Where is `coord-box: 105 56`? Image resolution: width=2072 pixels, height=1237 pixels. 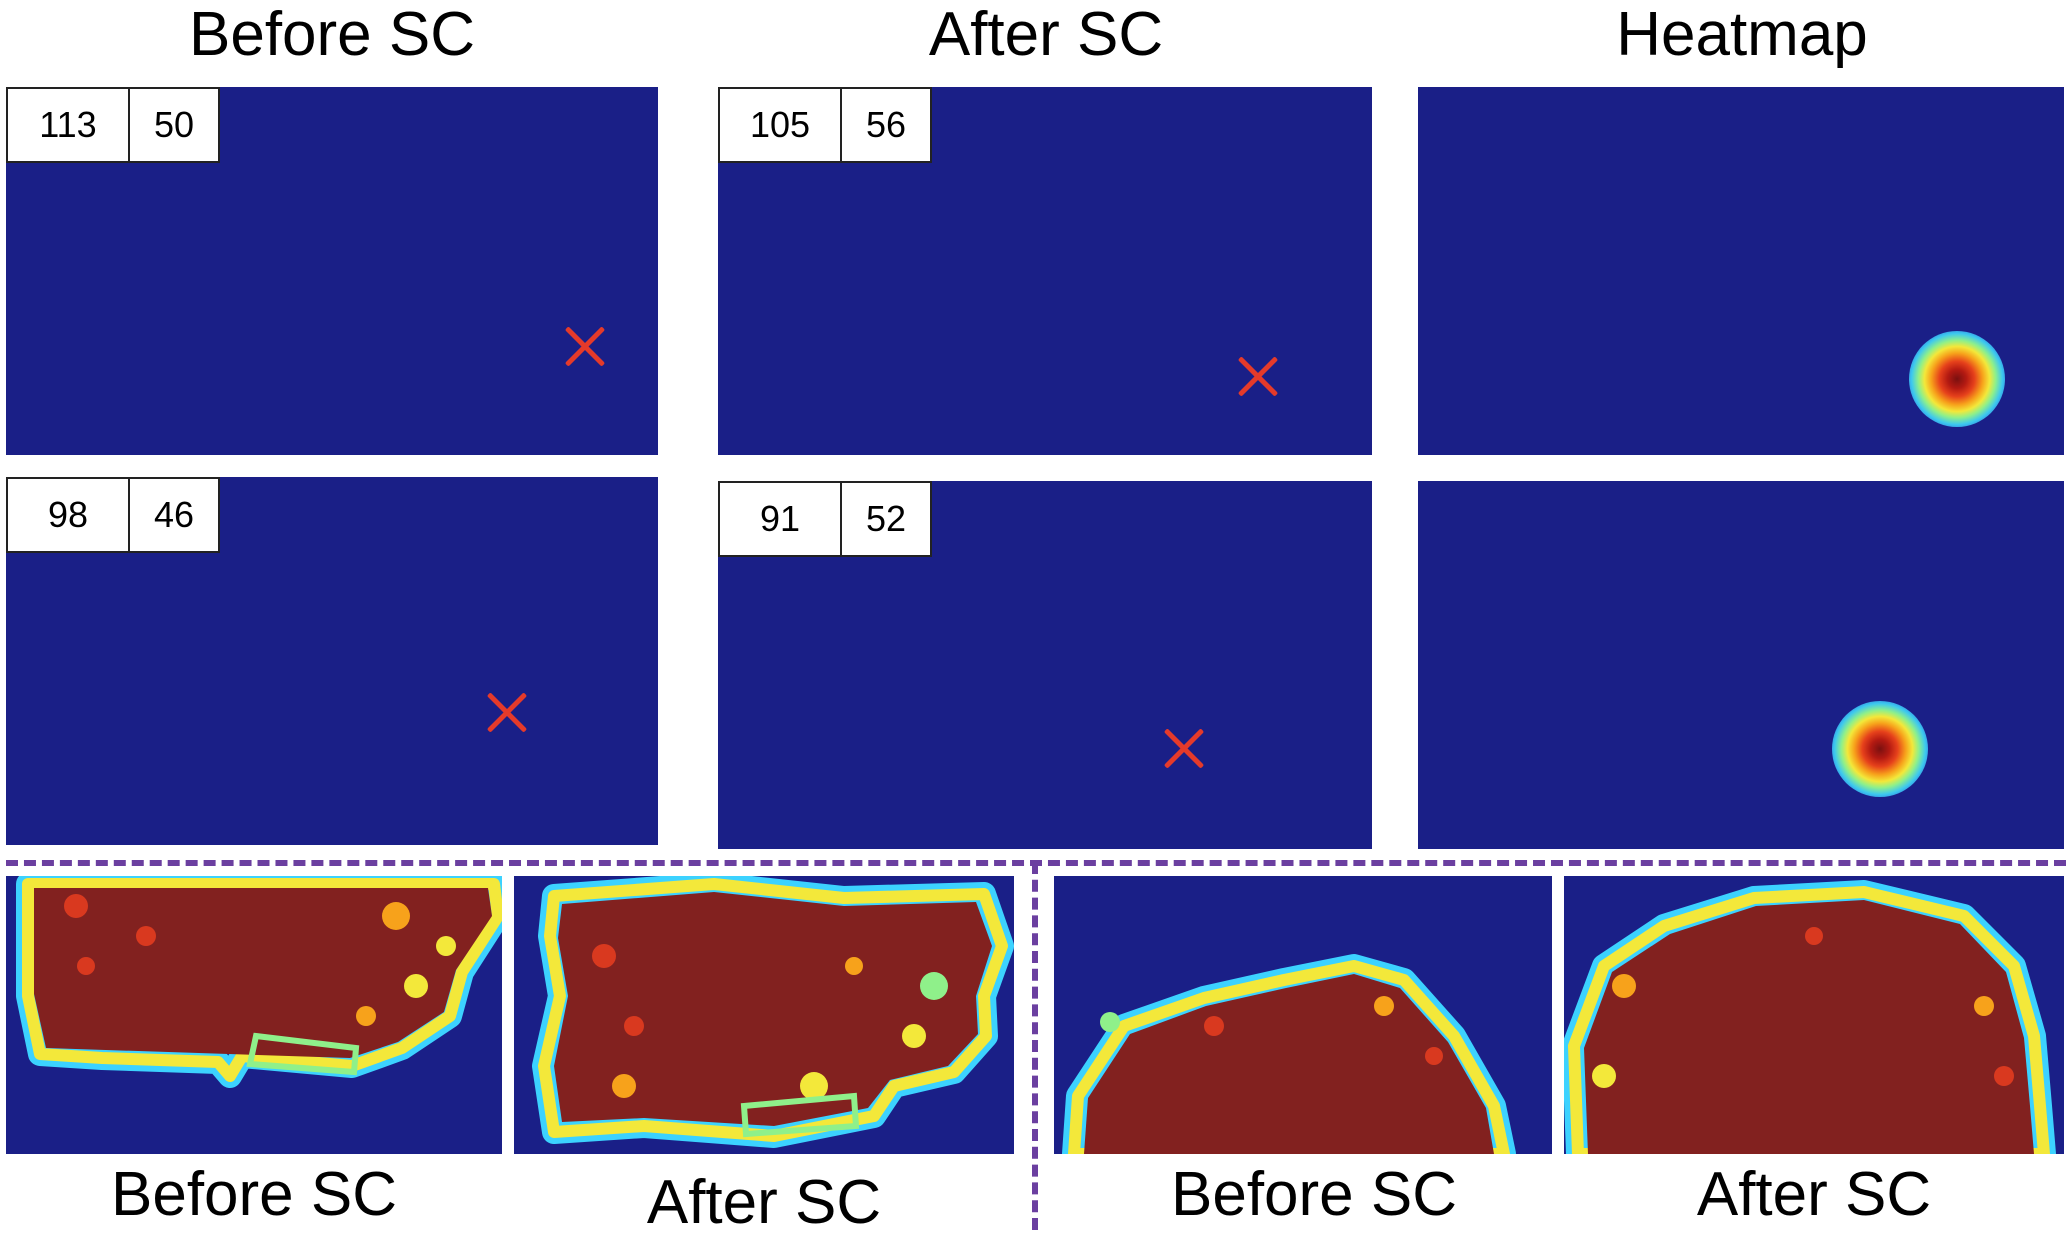
coord-box: 105 56 is located at coordinates (825, 125).